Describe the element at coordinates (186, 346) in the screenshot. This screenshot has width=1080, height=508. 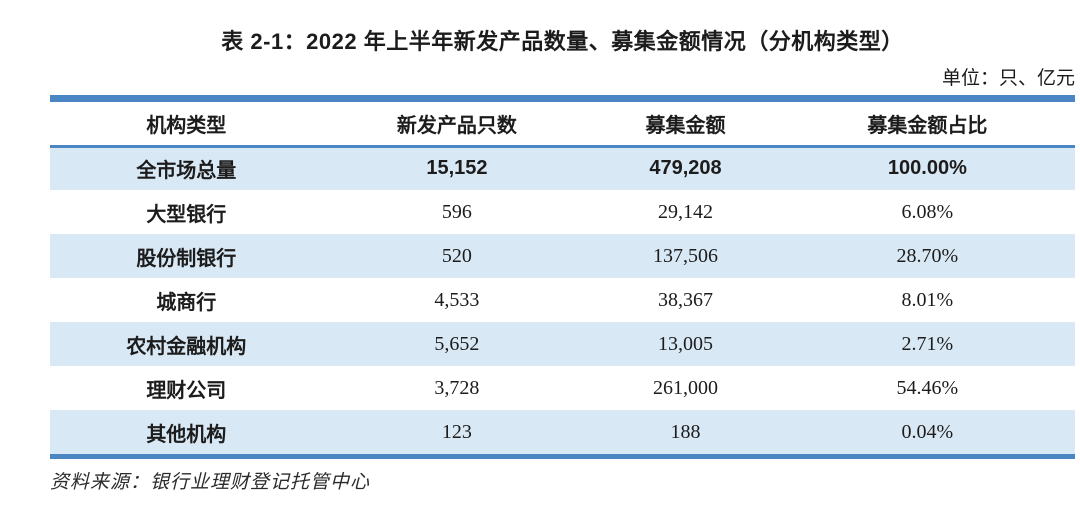
I see `cell-org: 农村金融机构` at that location.